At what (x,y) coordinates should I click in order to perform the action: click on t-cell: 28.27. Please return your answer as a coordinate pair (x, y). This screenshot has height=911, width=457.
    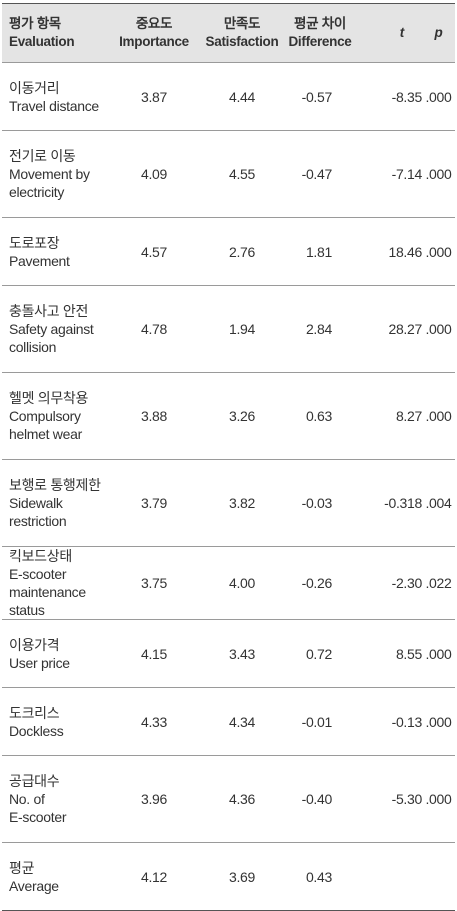
    Looking at the image, I should click on (387, 329).